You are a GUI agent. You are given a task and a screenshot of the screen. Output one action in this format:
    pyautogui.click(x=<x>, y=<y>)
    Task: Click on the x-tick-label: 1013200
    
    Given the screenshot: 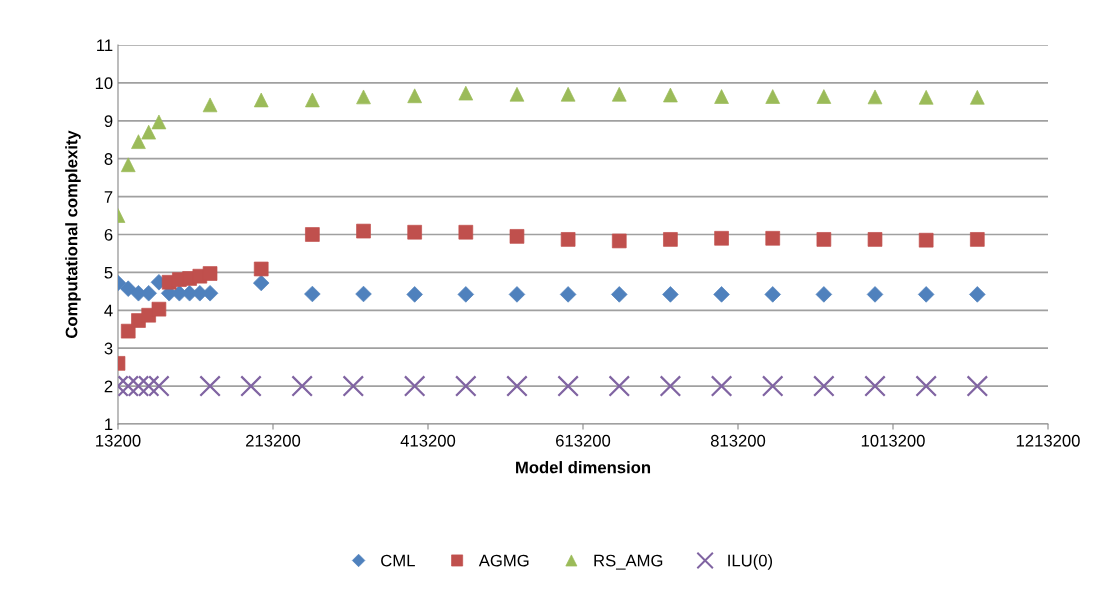 What is the action you would take?
    pyautogui.click(x=893, y=440)
    